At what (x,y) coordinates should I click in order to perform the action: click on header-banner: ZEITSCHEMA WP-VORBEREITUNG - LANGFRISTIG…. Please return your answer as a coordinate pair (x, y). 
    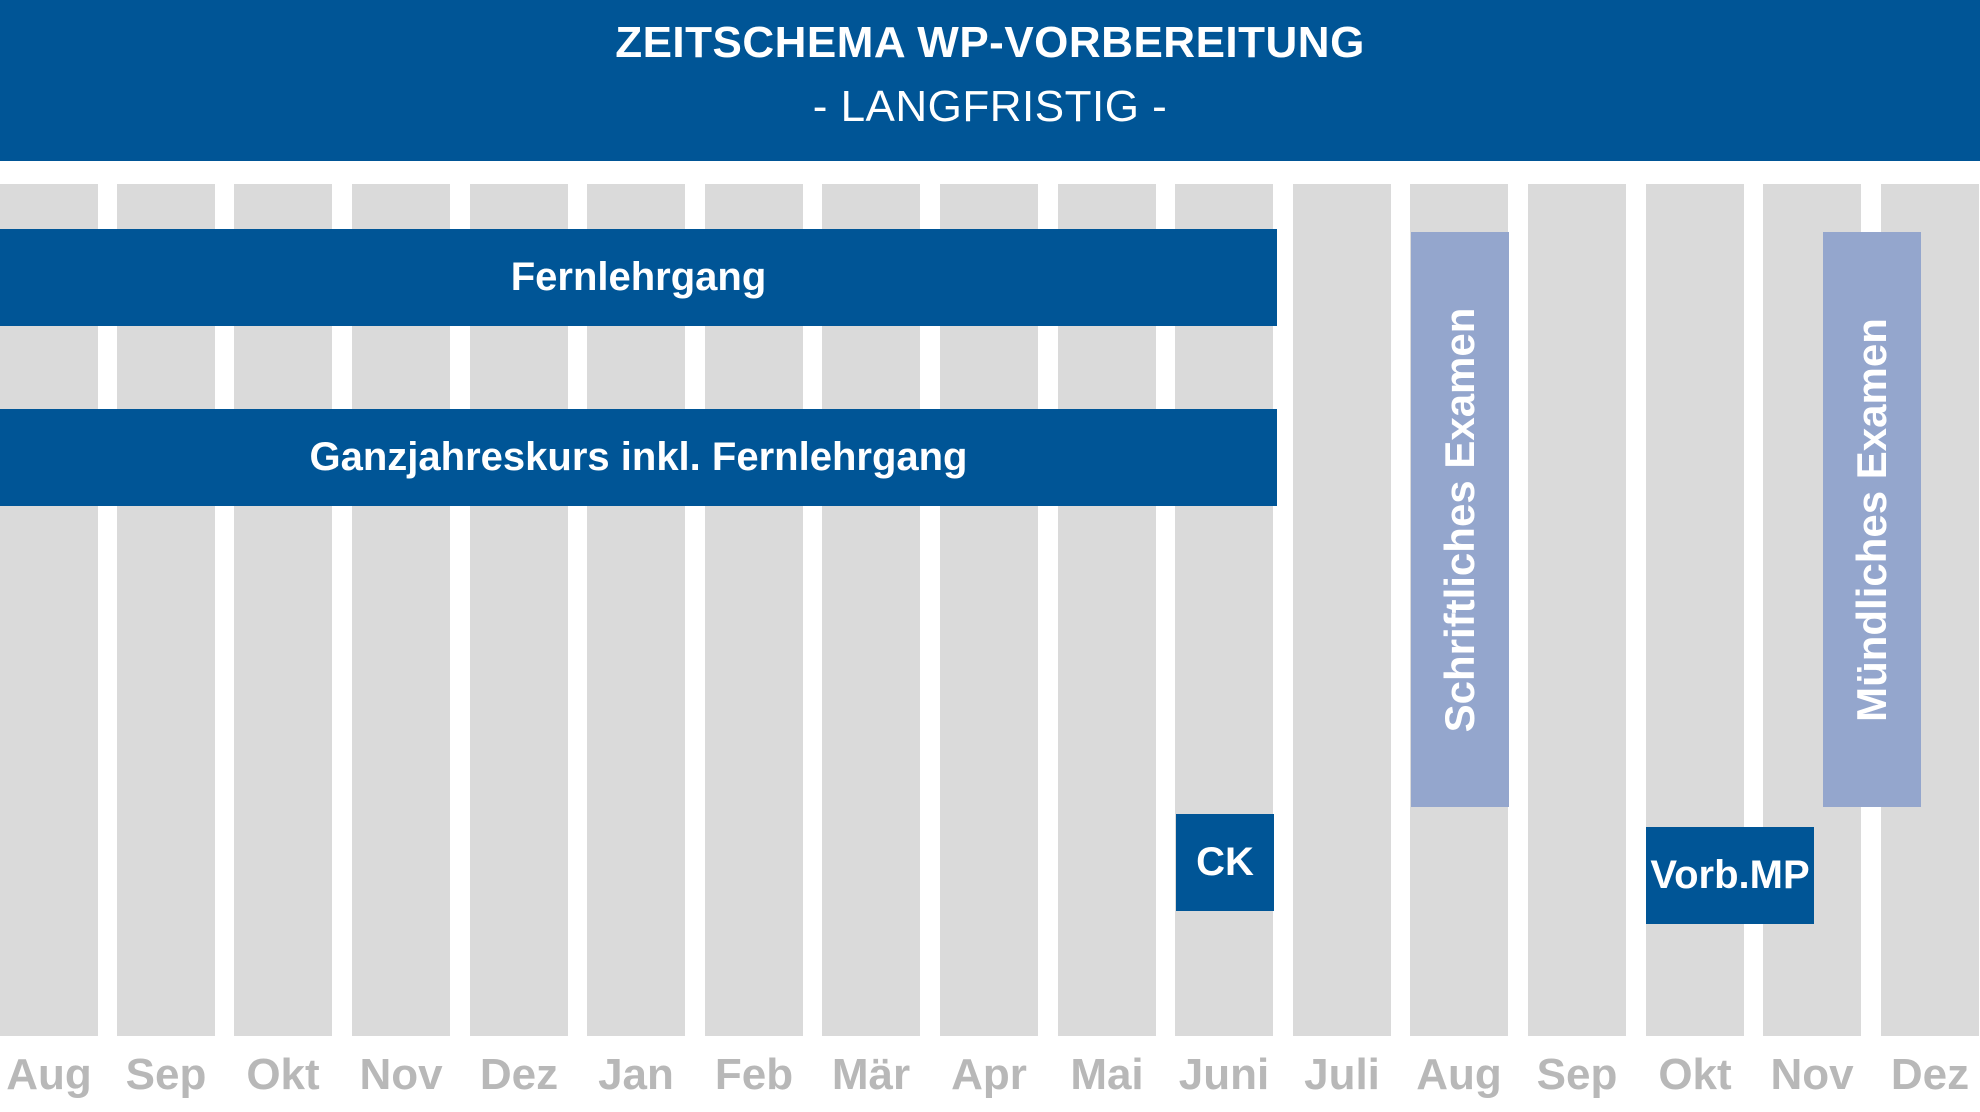
    Looking at the image, I should click on (990, 80).